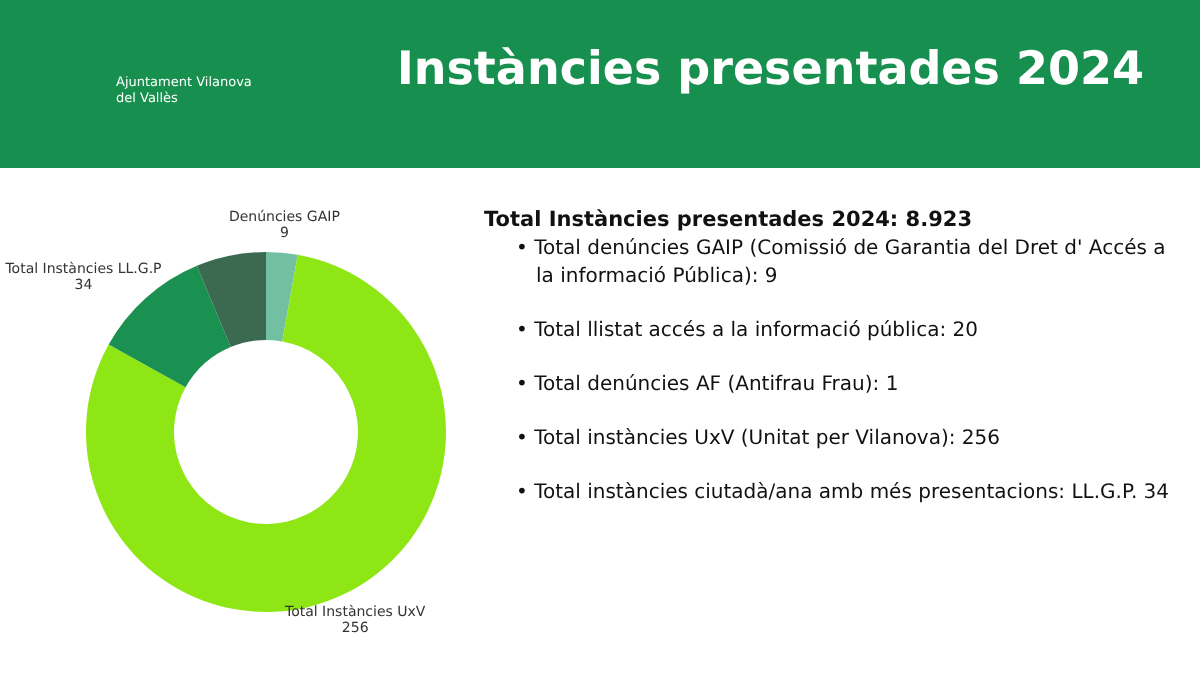 The width and height of the screenshot is (1200, 676). Describe the element at coordinates (844, 494) in the screenshot. I see `text: • Total instàncies ciutadà/ana amb més presentacions: LL.G.P. 34` at that location.